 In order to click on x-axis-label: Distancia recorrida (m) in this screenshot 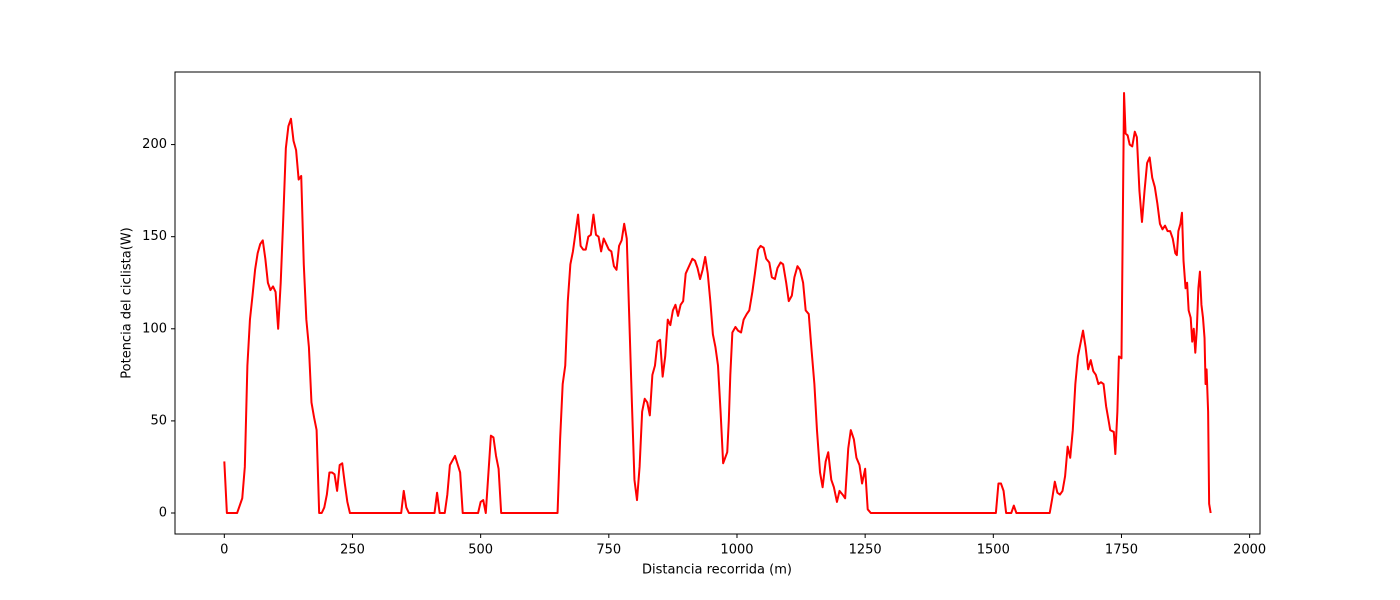, I will do `click(717, 570)`.